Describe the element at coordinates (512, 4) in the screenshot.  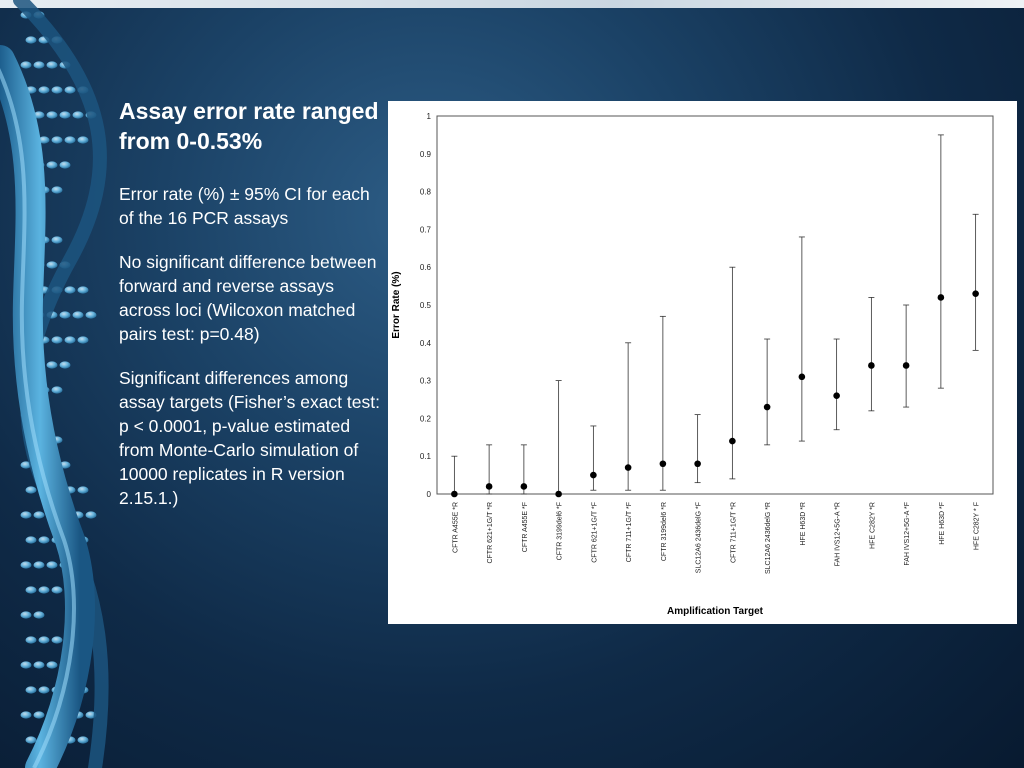
I see `slide-top-strip` at that location.